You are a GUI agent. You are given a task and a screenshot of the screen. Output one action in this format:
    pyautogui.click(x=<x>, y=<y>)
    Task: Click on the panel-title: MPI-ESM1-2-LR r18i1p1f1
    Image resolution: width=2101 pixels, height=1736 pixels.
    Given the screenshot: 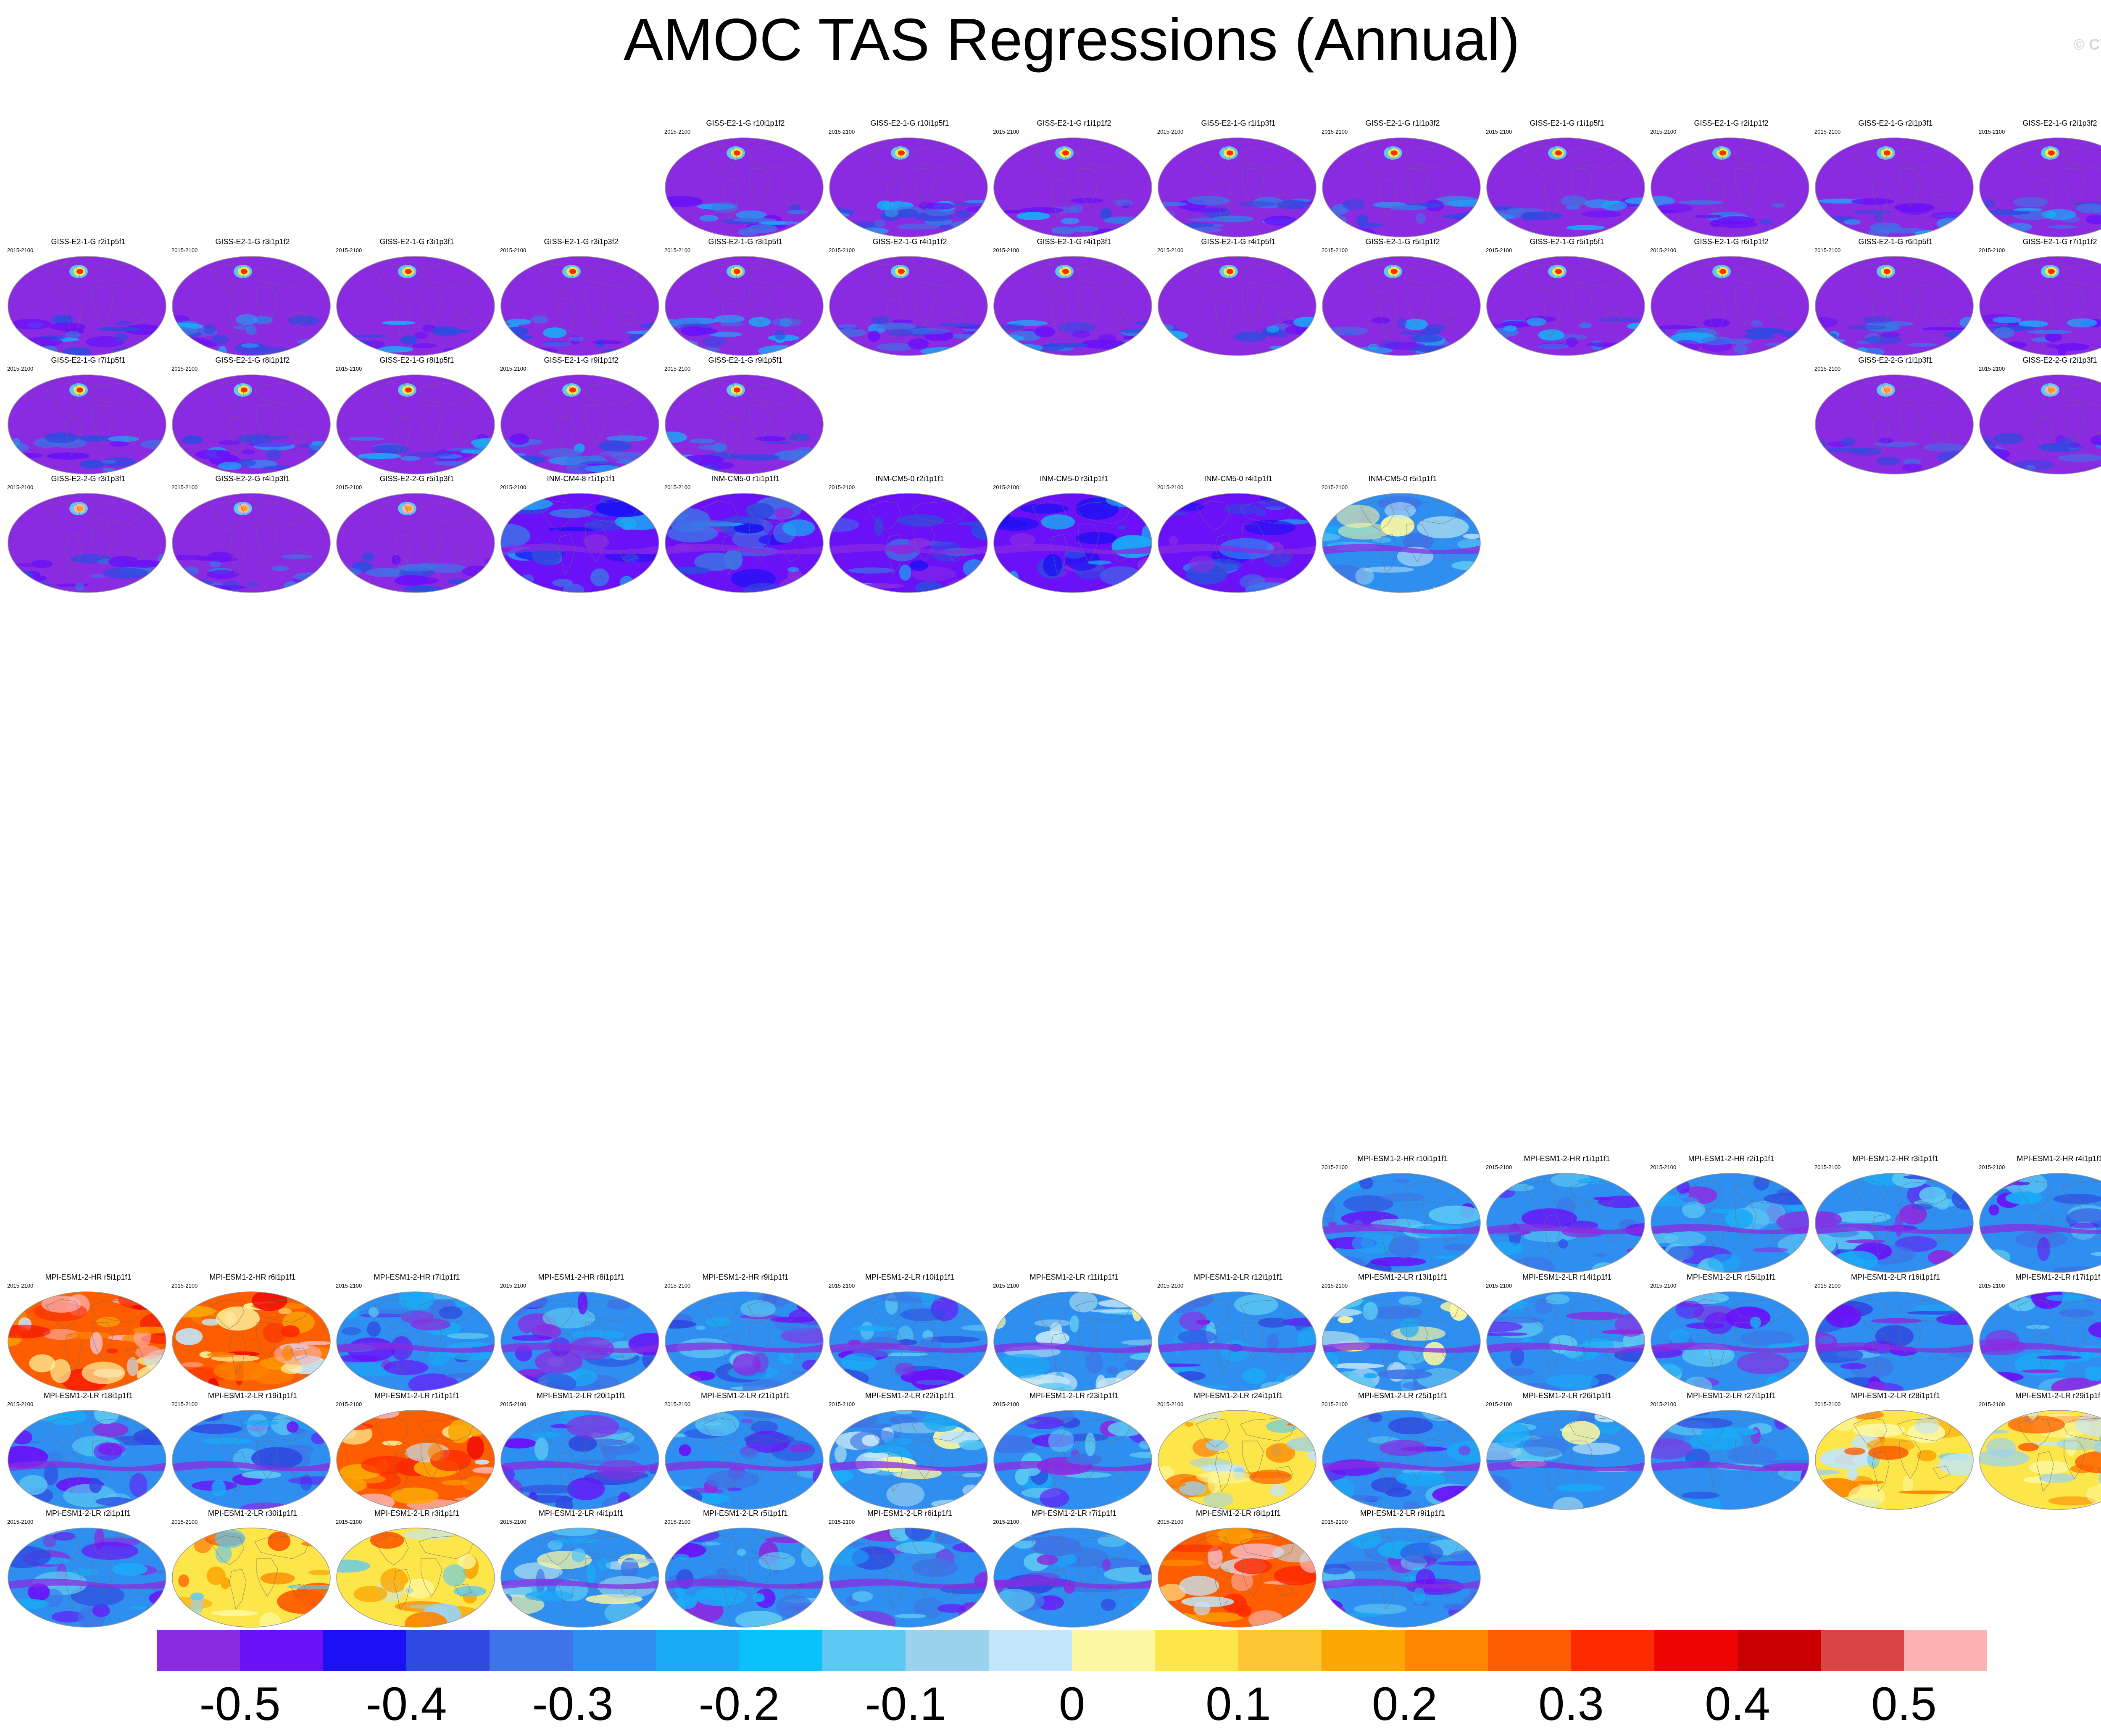 What is the action you would take?
    pyautogui.click(x=88, y=1395)
    